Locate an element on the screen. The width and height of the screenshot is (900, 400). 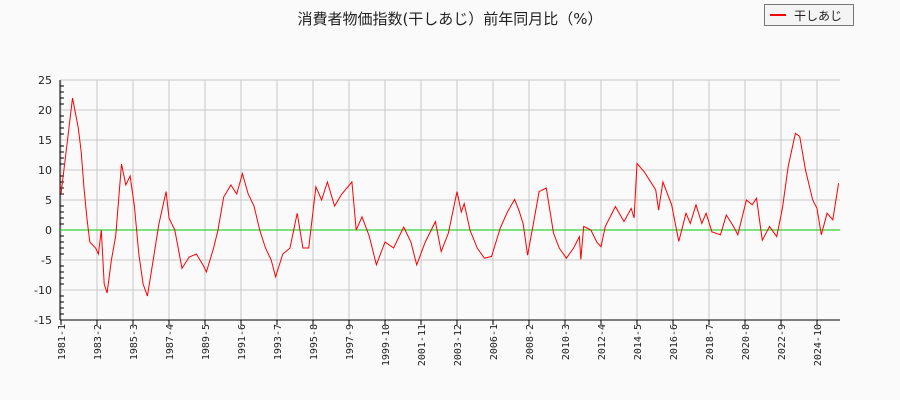
svg-text: -15 is located at coordinates (43, 320).